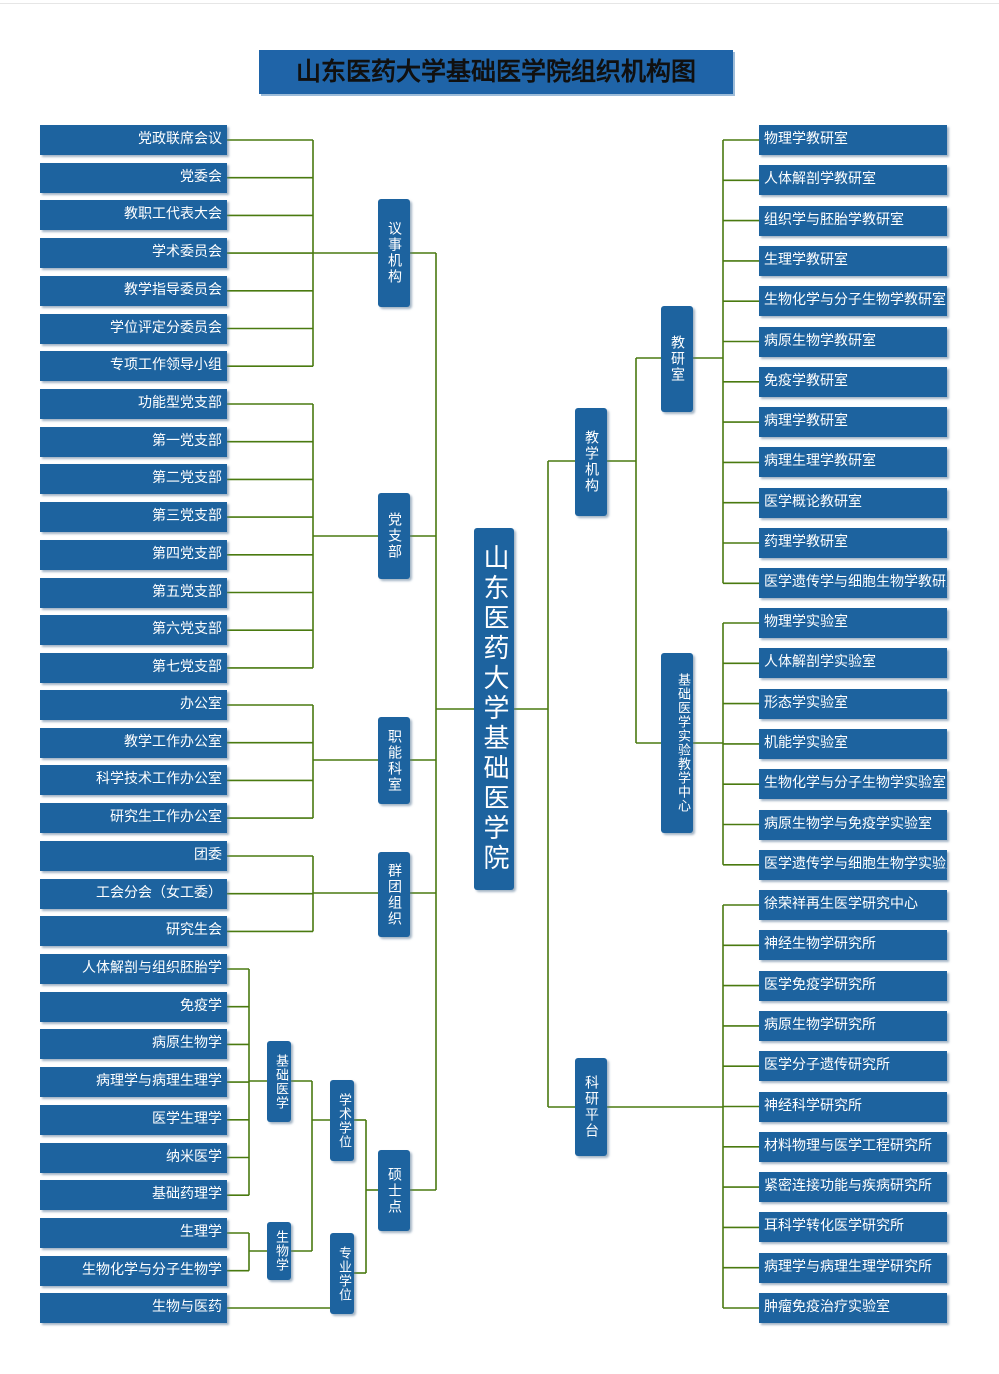 This screenshot has height=1374, width=999. What do you see at coordinates (133, 856) in the screenshot?
I see `quntuan-item-box: 团委` at bounding box center [133, 856].